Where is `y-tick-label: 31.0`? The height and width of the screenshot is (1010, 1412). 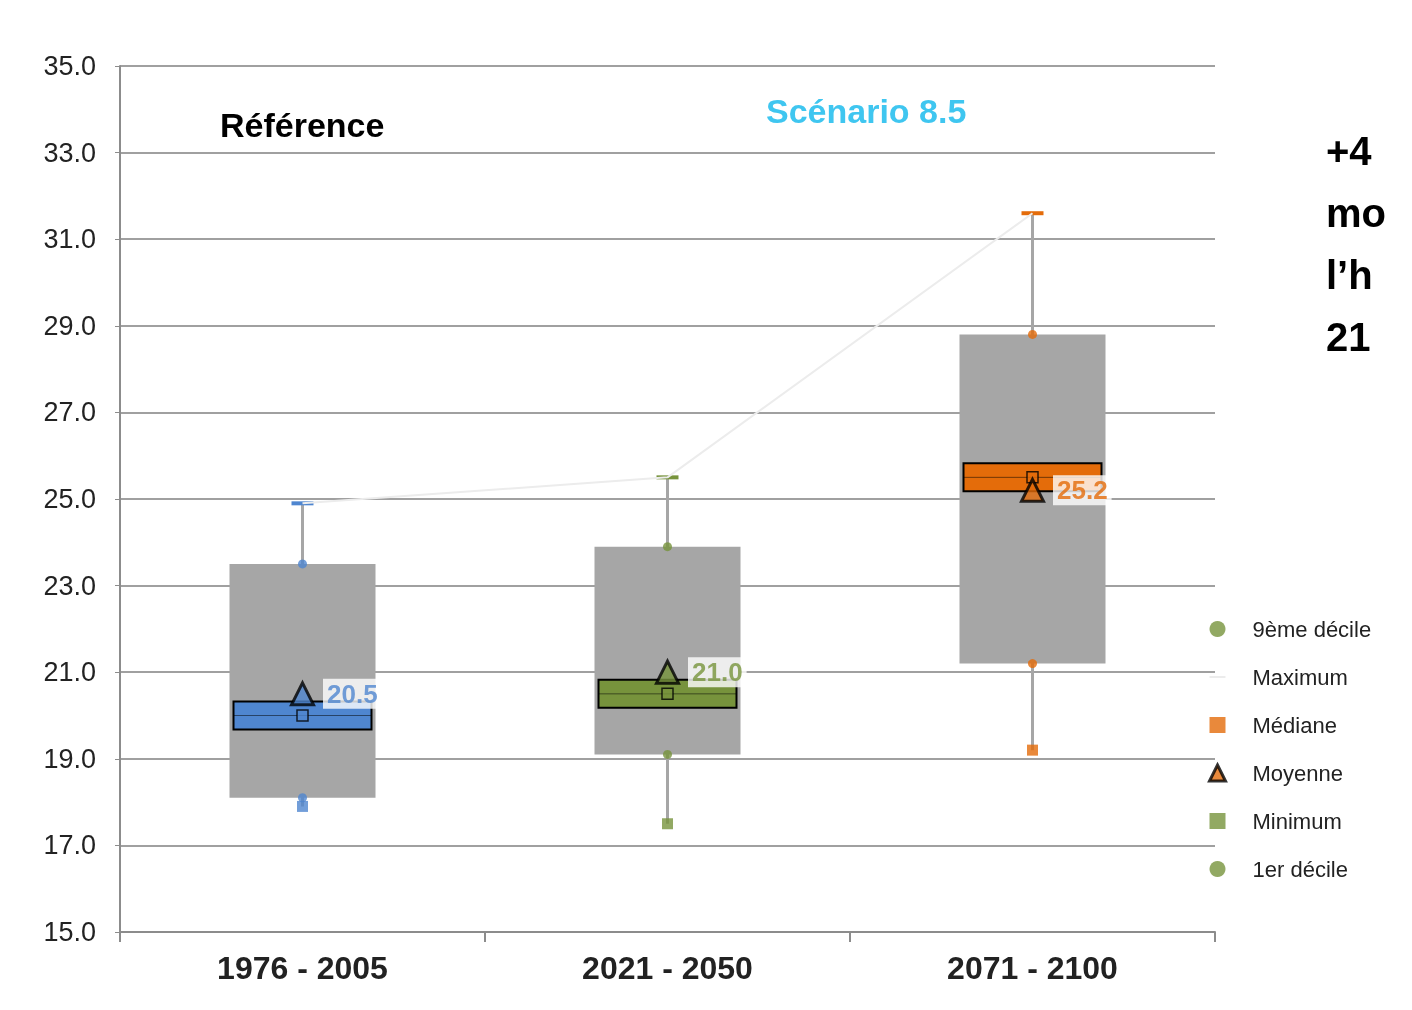
y-tick-label: 31.0 is located at coordinates (69, 239).